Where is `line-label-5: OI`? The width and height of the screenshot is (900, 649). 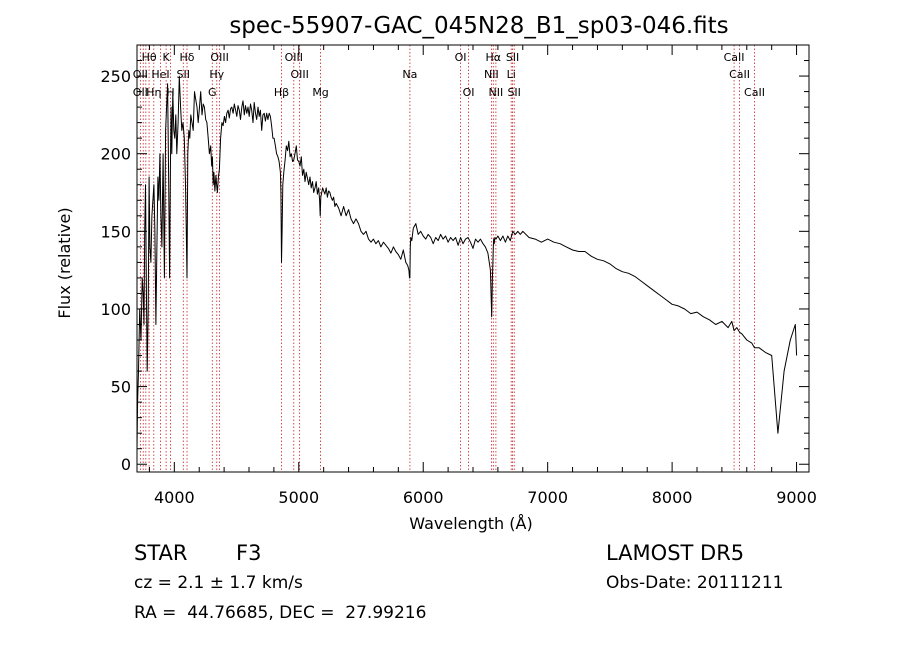 line-label-5: OI is located at coordinates (461, 57).